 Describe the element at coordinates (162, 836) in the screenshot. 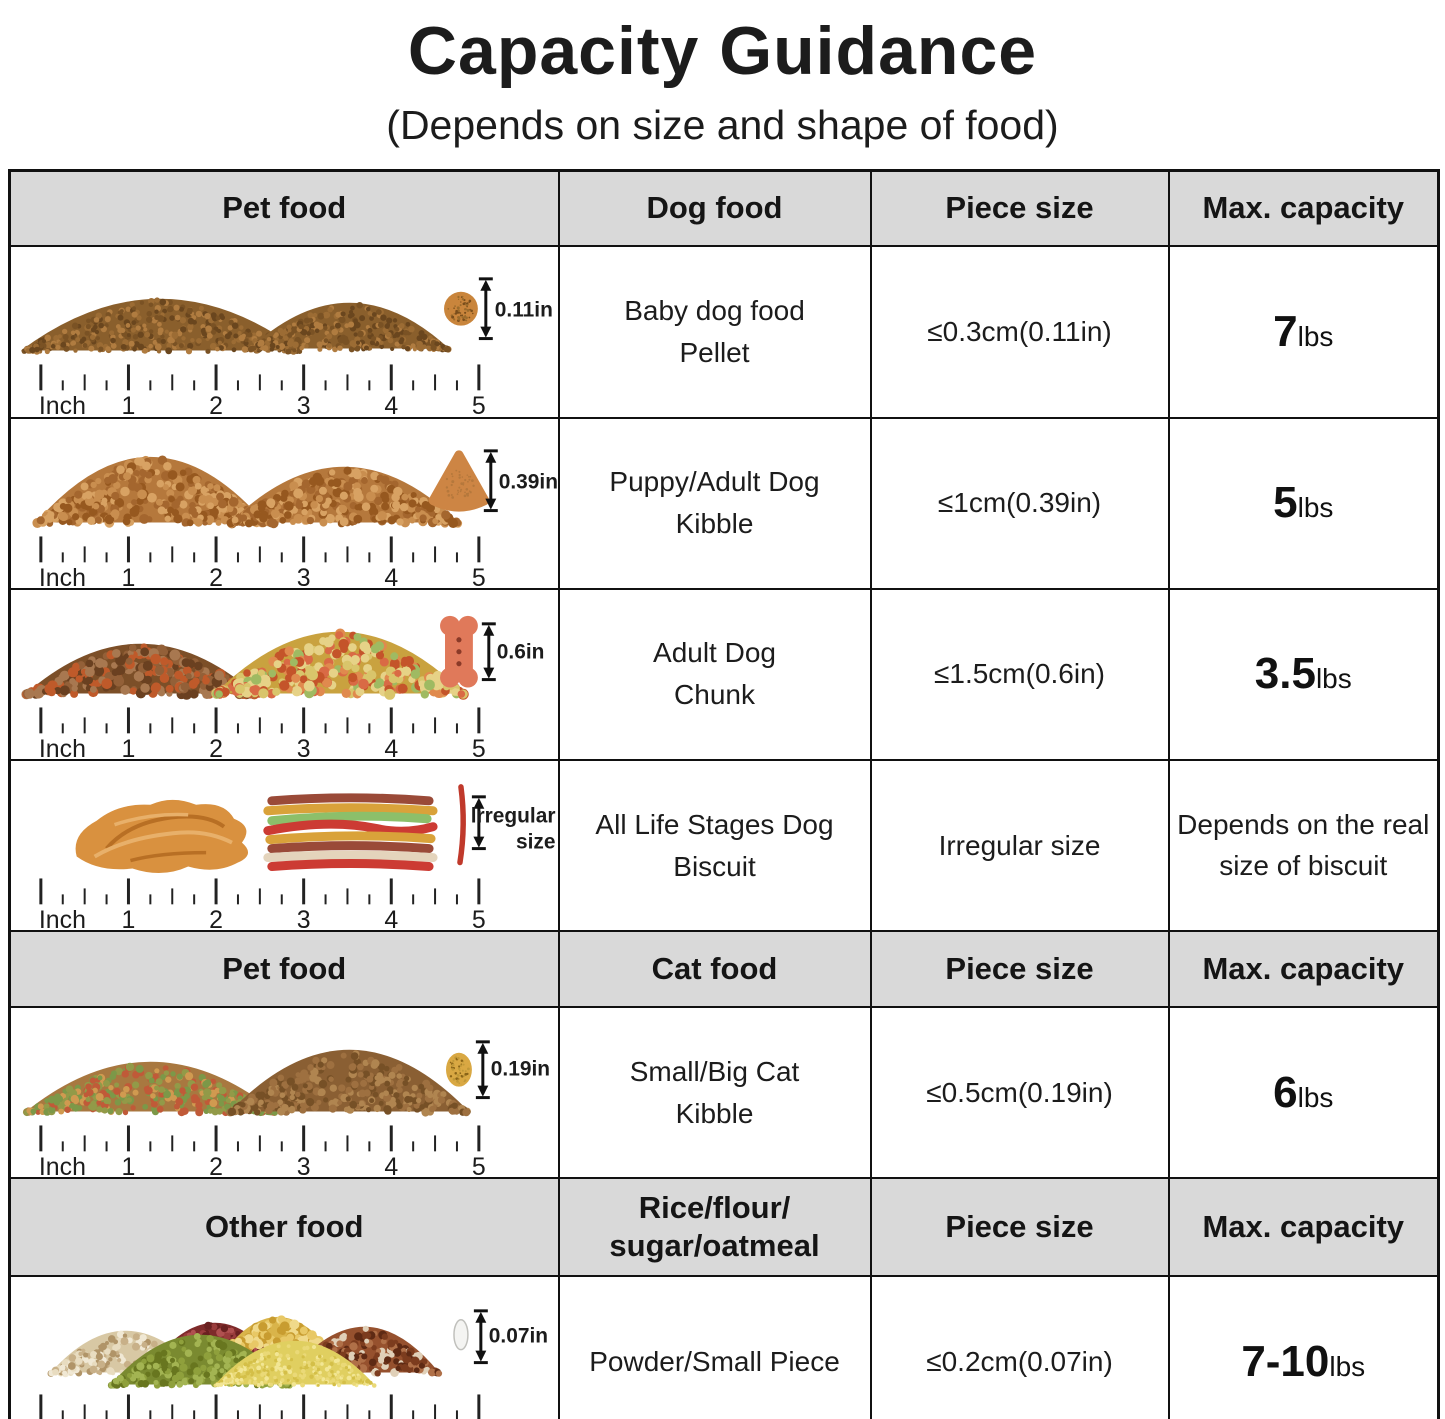

I see `jerky-strips-icon` at that location.